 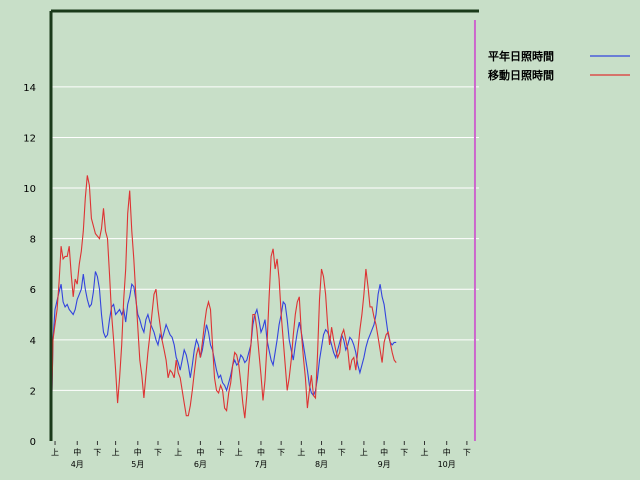 I want to click on month-label: 9月, so click(x=384, y=464).